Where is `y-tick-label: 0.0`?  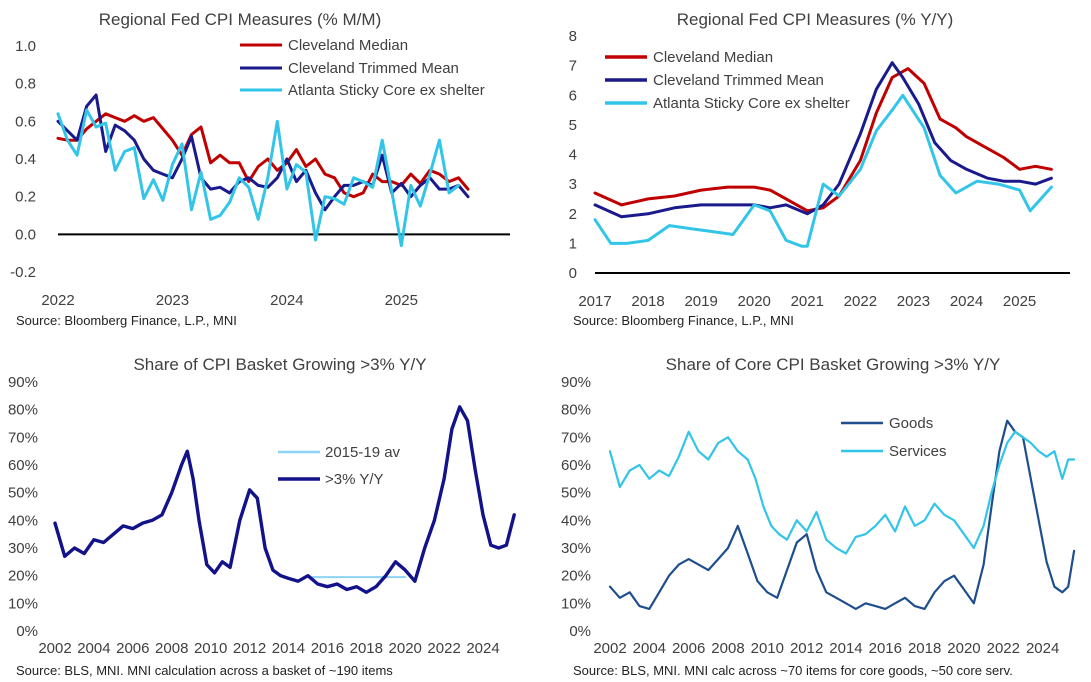 y-tick-label: 0.0 is located at coordinates (25, 234).